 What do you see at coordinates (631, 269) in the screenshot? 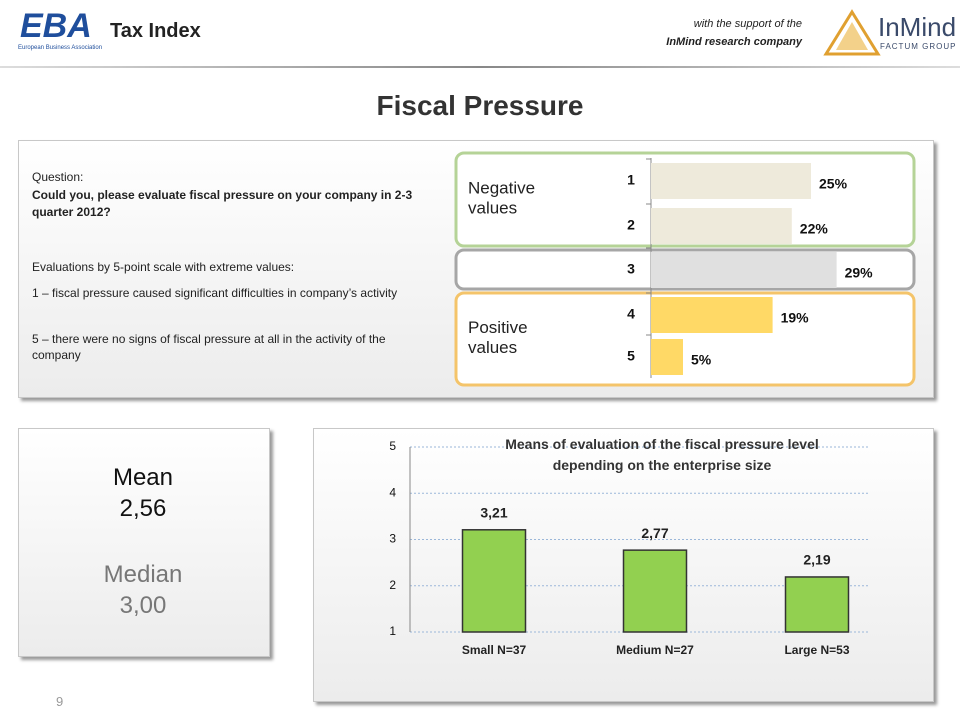
I see `category-label: 3` at bounding box center [631, 269].